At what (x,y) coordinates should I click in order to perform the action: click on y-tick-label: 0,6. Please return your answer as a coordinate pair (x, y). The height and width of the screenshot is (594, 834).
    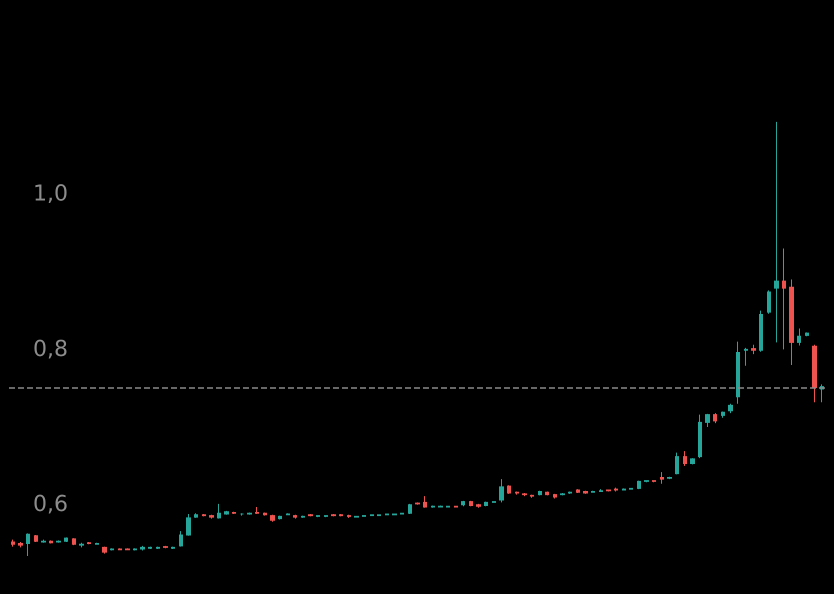
    Looking at the image, I should click on (50, 505).